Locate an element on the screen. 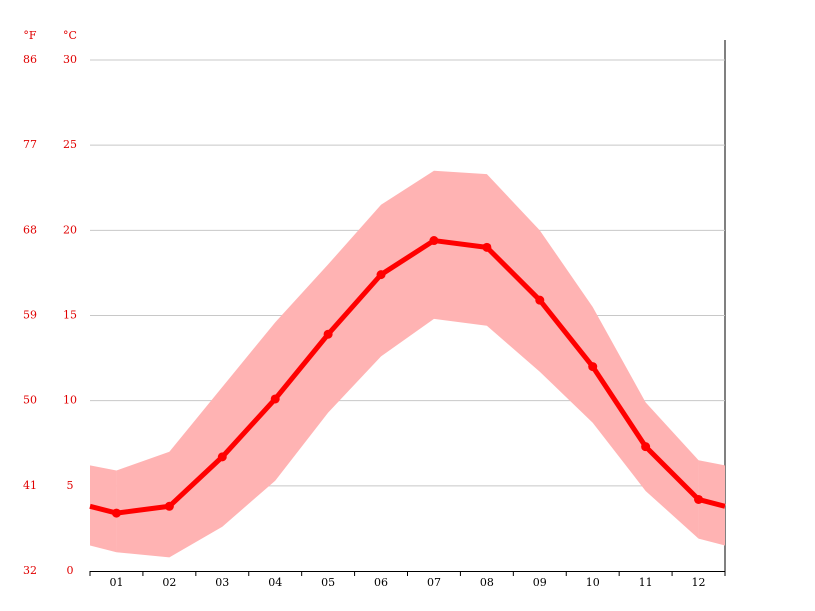  y-tick-label: 5 is located at coordinates (70, 485).